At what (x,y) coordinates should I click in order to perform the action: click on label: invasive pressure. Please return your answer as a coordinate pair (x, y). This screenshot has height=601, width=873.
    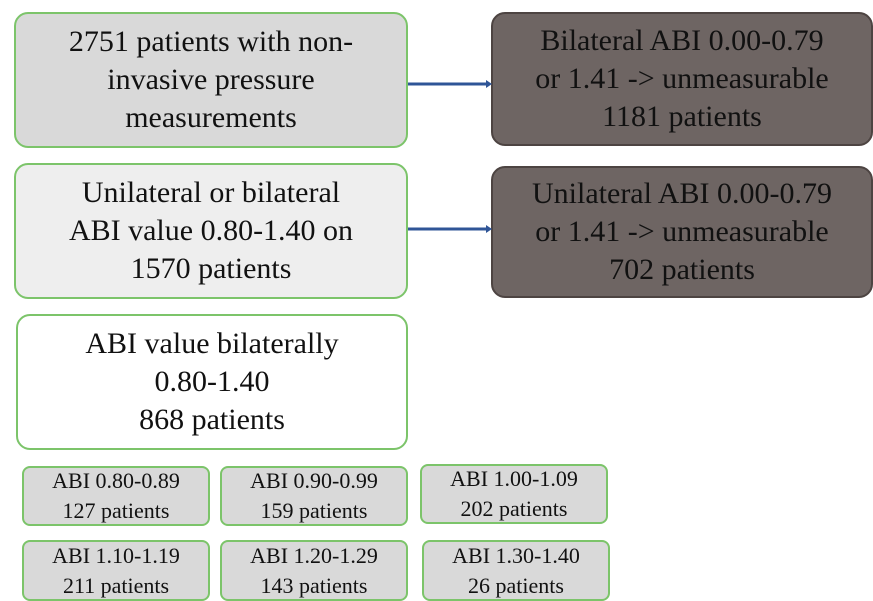
    Looking at the image, I should click on (211, 79).